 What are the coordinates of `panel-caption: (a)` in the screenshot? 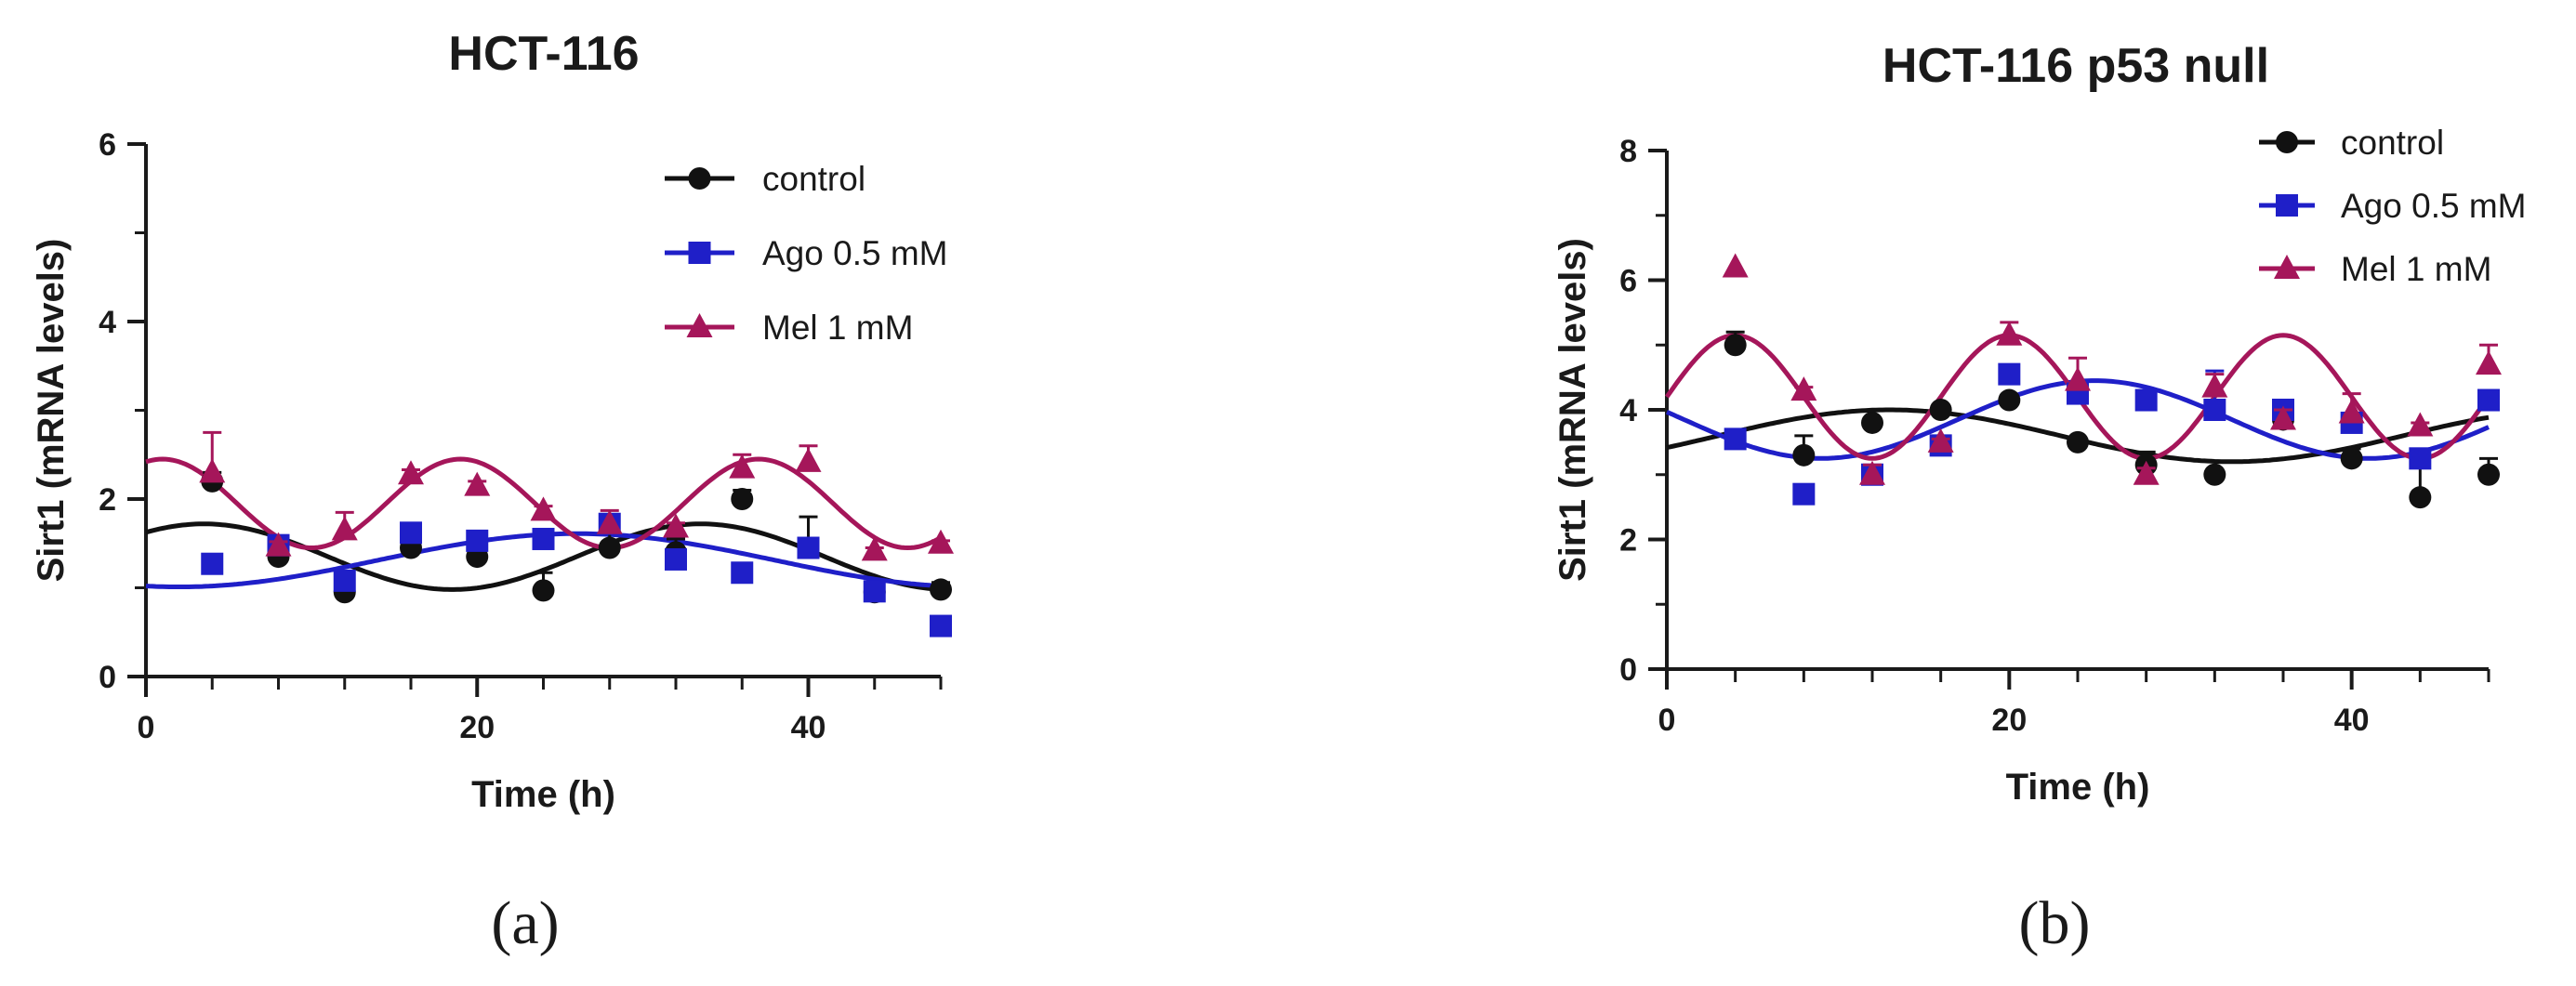 It's located at (525, 923).